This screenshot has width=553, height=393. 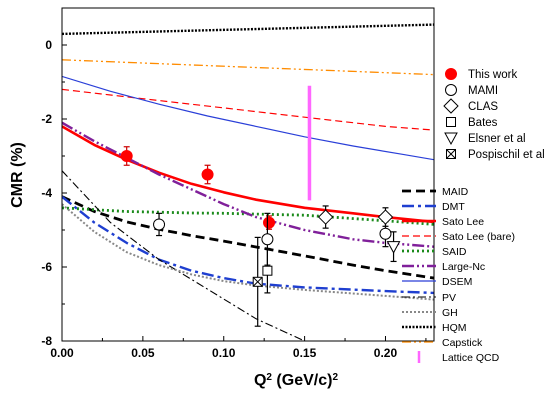 What do you see at coordinates (478, 237) in the screenshot?
I see `legend-label: Sato Lee (bare)` at bounding box center [478, 237].